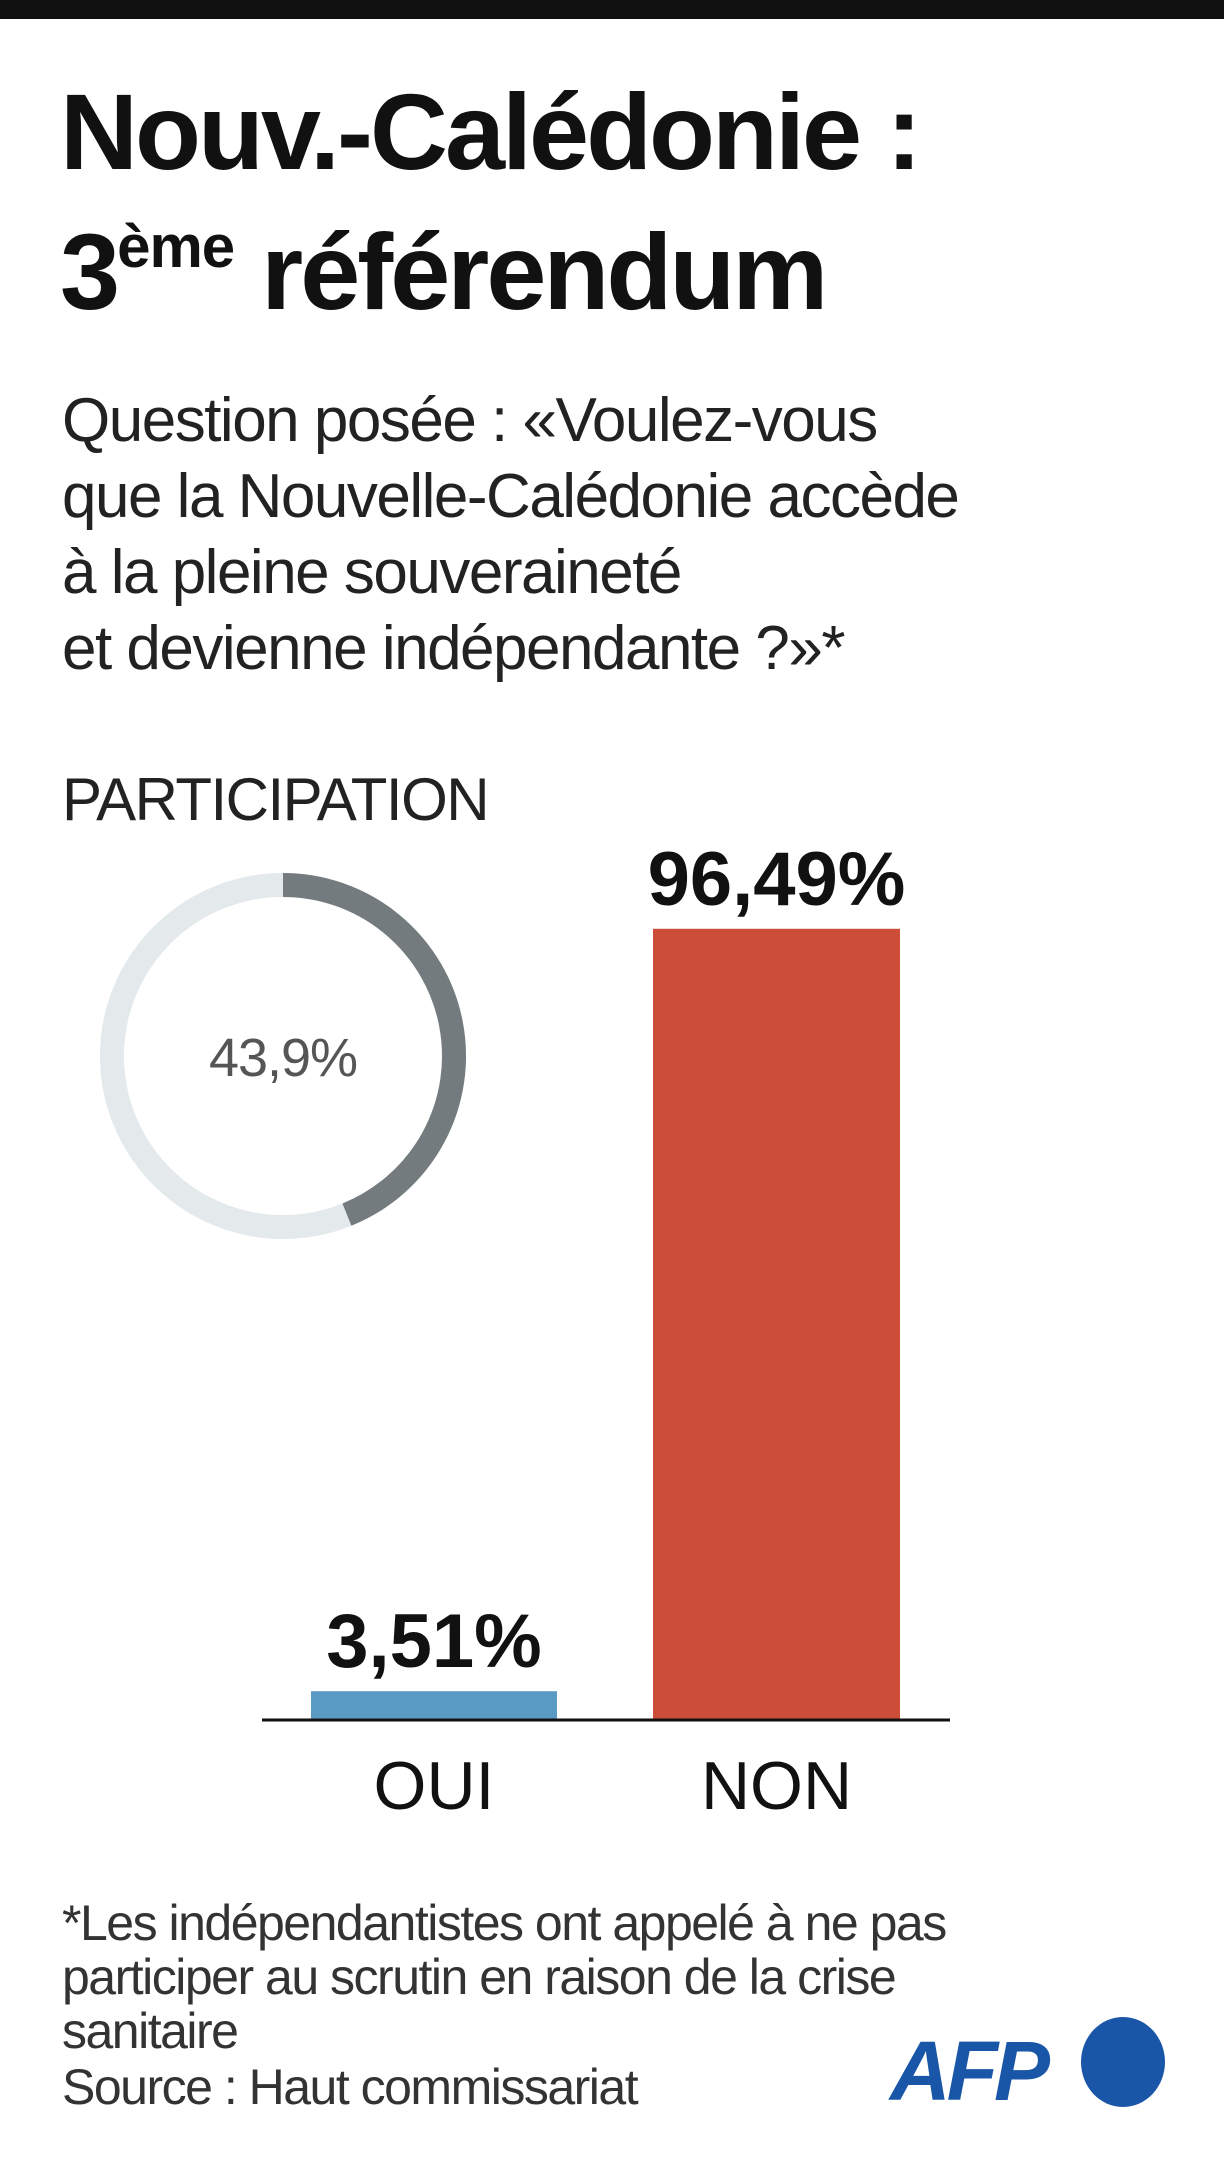 The height and width of the screenshot is (2166, 1224). Describe the element at coordinates (283, 1058) in the screenshot. I see `participation-value: 43,9%` at that location.